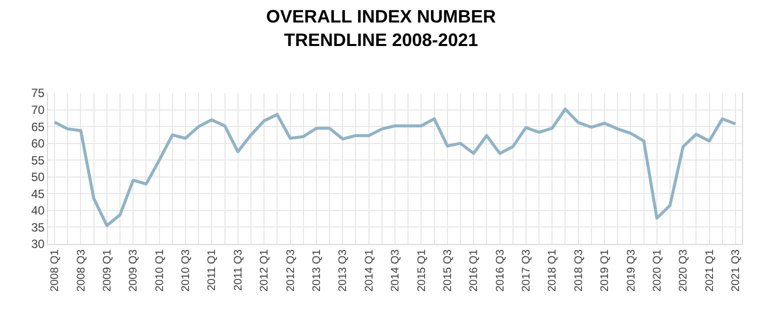 This screenshot has height=322, width=762. What do you see at coordinates (474, 270) in the screenshot?
I see `x-tick-label: 2016 Q1` at bounding box center [474, 270].